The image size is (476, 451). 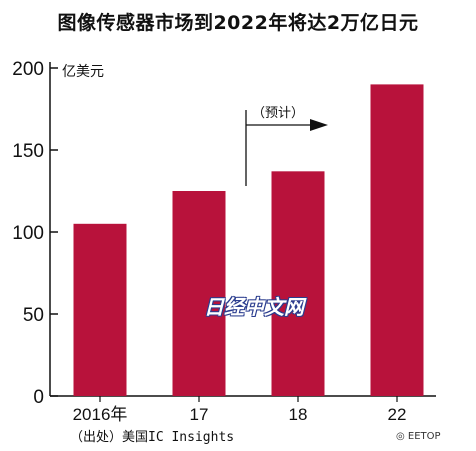 I want to click on source-note: （出处）美国IC Insights, so click(x=152, y=437).